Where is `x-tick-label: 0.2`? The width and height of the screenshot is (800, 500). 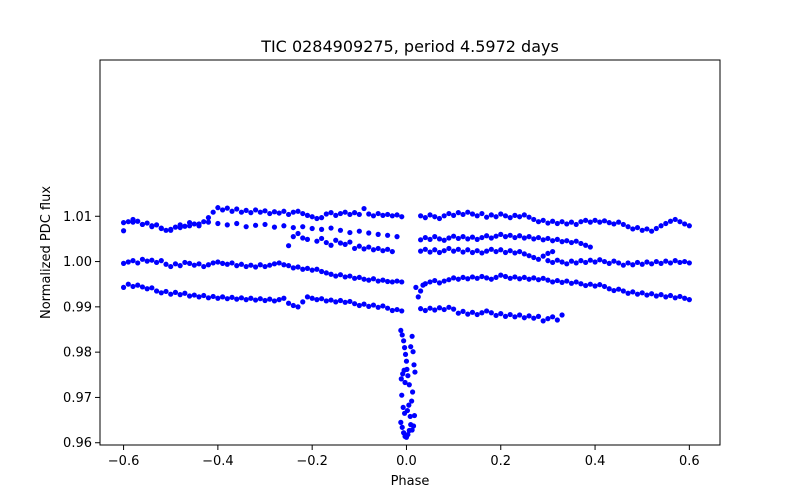
x-tick-label: 0.2 is located at coordinates (500, 461).